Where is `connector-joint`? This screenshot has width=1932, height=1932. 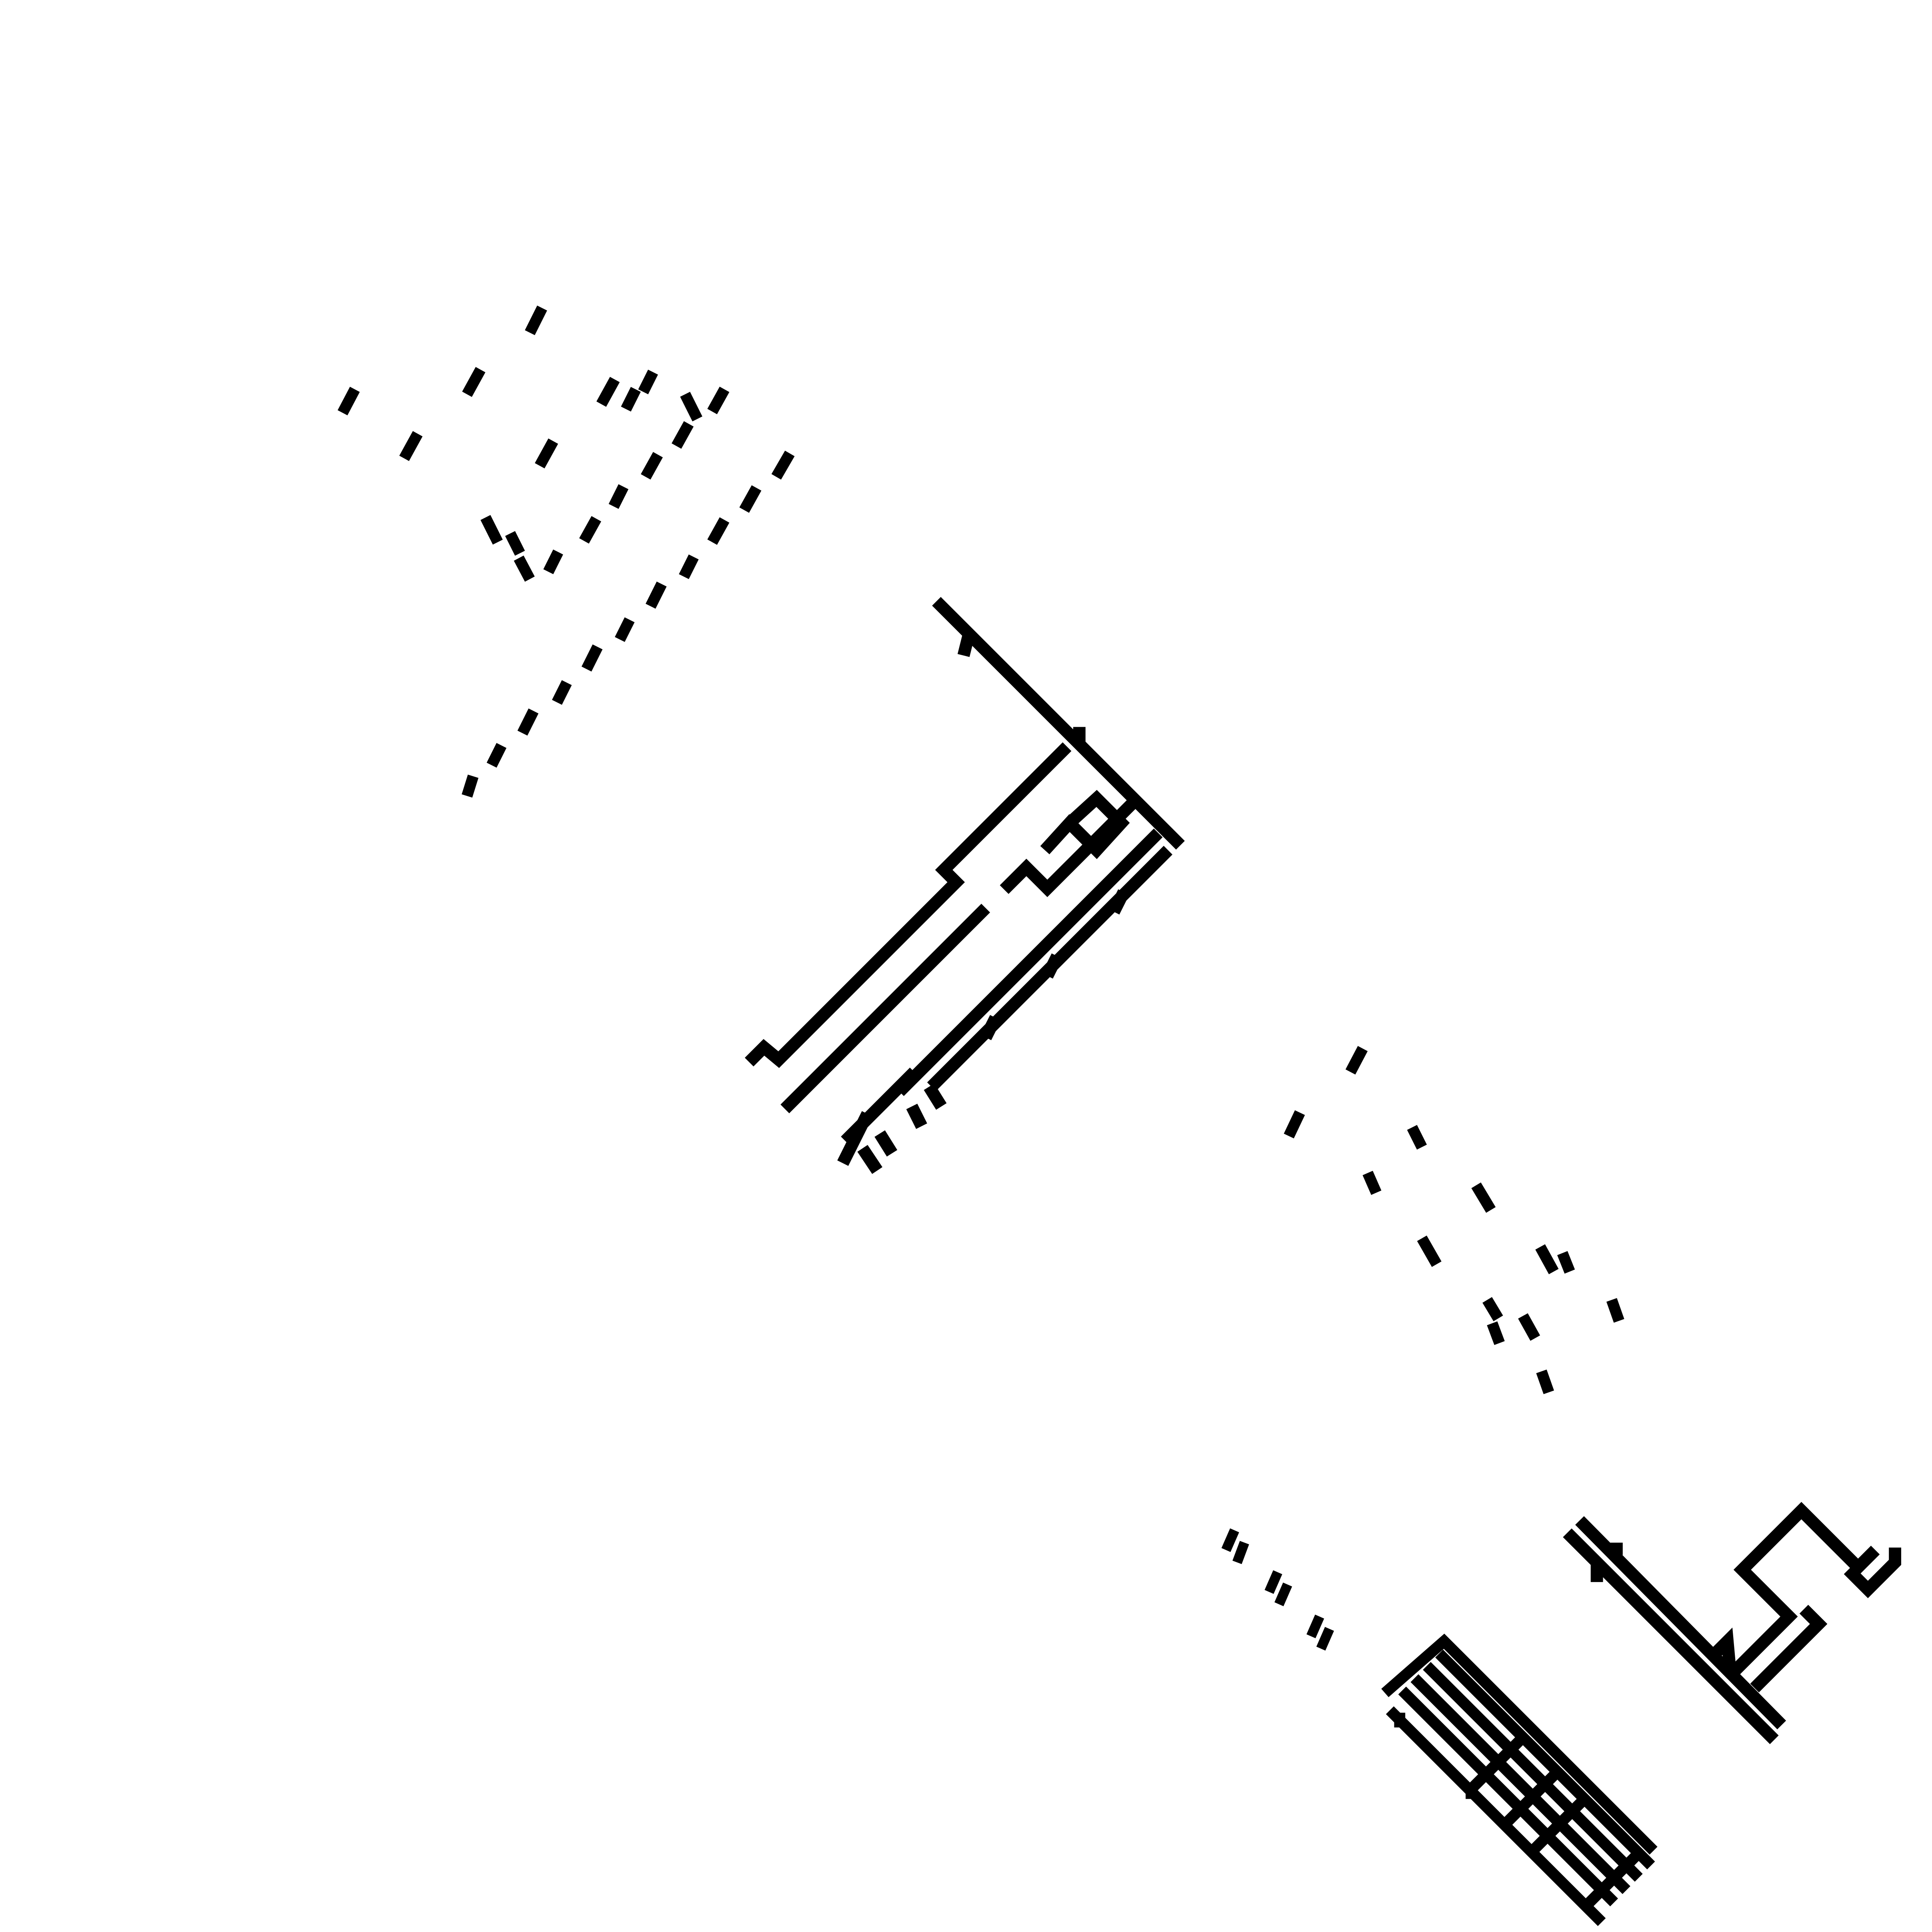
connector-joint is located at coordinates (1721, 1648).